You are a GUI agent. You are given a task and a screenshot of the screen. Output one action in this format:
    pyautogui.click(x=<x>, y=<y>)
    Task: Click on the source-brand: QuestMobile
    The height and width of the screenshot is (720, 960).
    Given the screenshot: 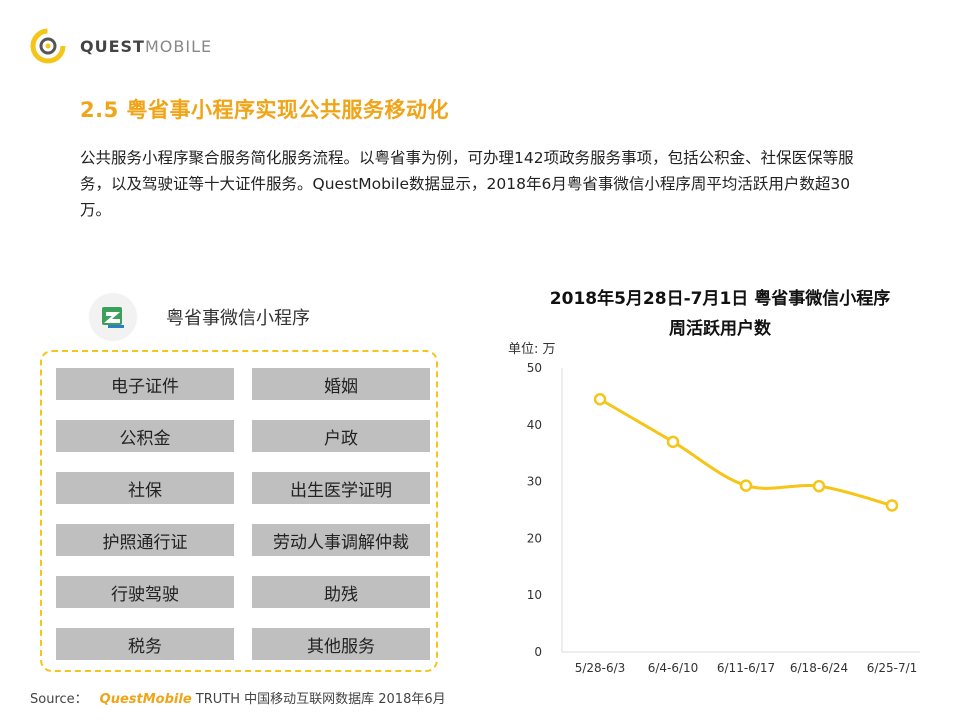 What is the action you would take?
    pyautogui.click(x=145, y=699)
    